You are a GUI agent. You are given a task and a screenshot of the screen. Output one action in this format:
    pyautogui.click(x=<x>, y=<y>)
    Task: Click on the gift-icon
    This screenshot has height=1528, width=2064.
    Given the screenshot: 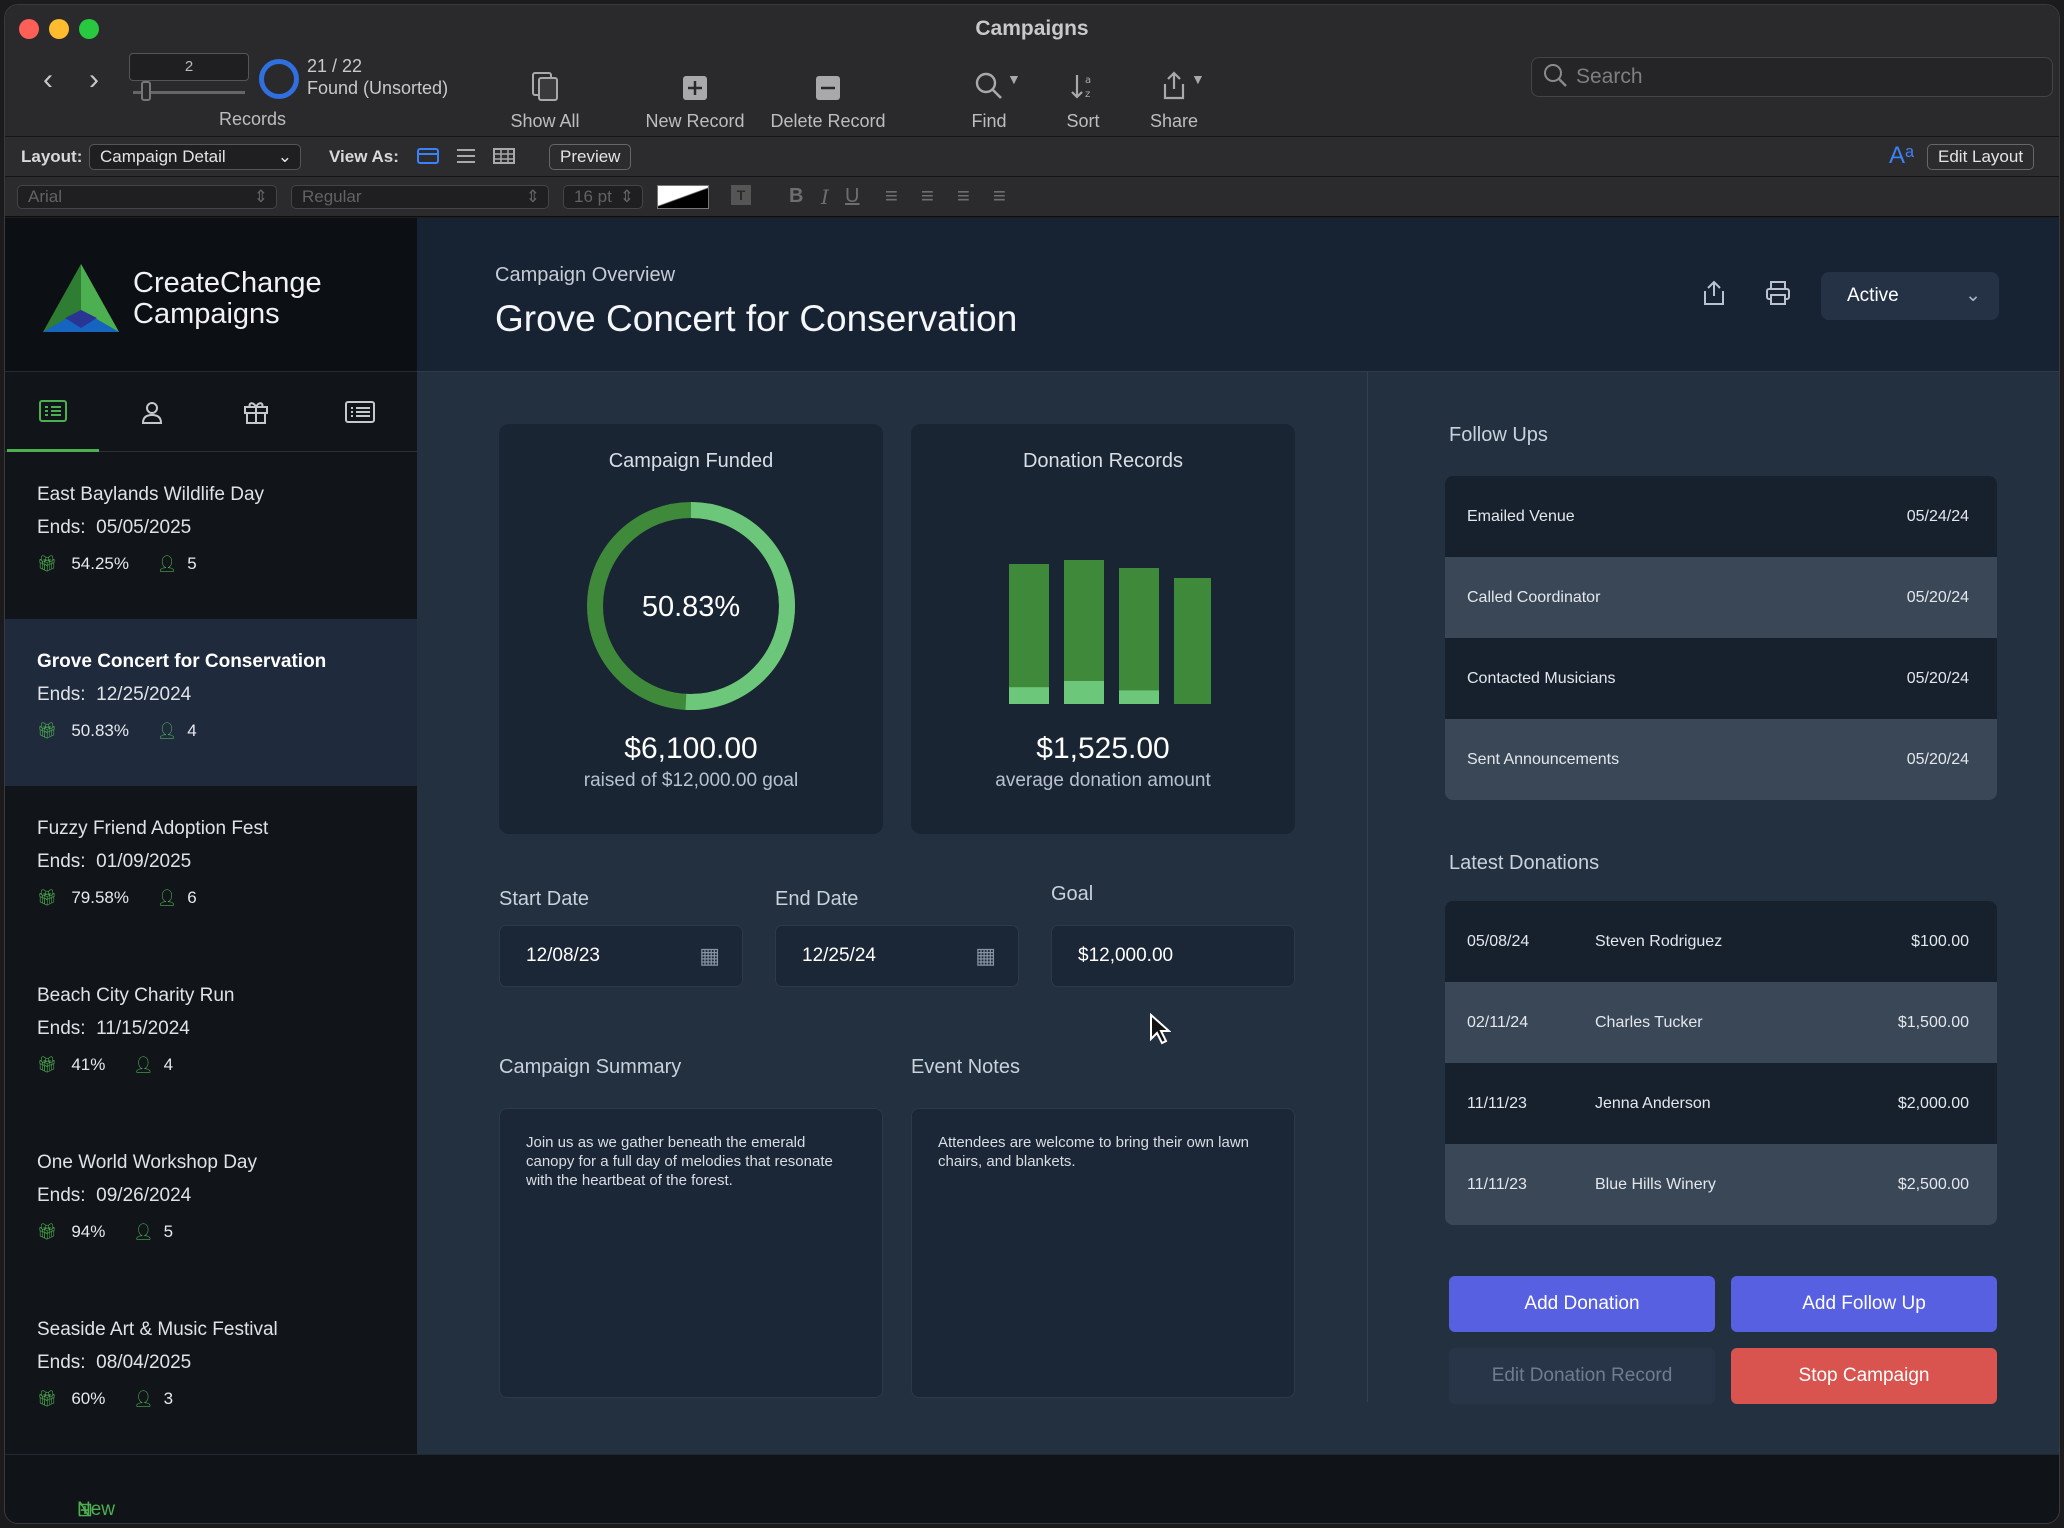 What is the action you would take?
    pyautogui.click(x=256, y=413)
    